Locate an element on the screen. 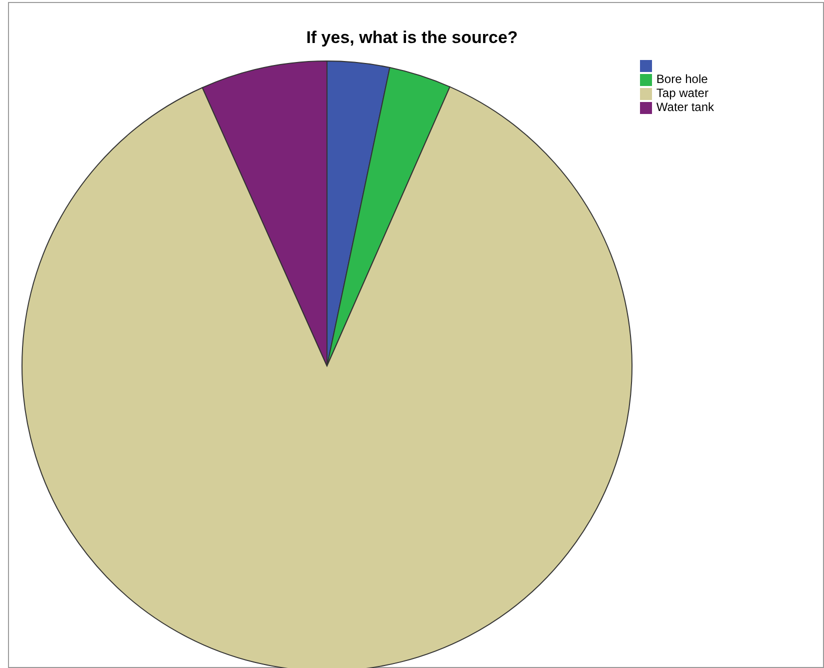  legend-label: Tap water is located at coordinates (682, 93).